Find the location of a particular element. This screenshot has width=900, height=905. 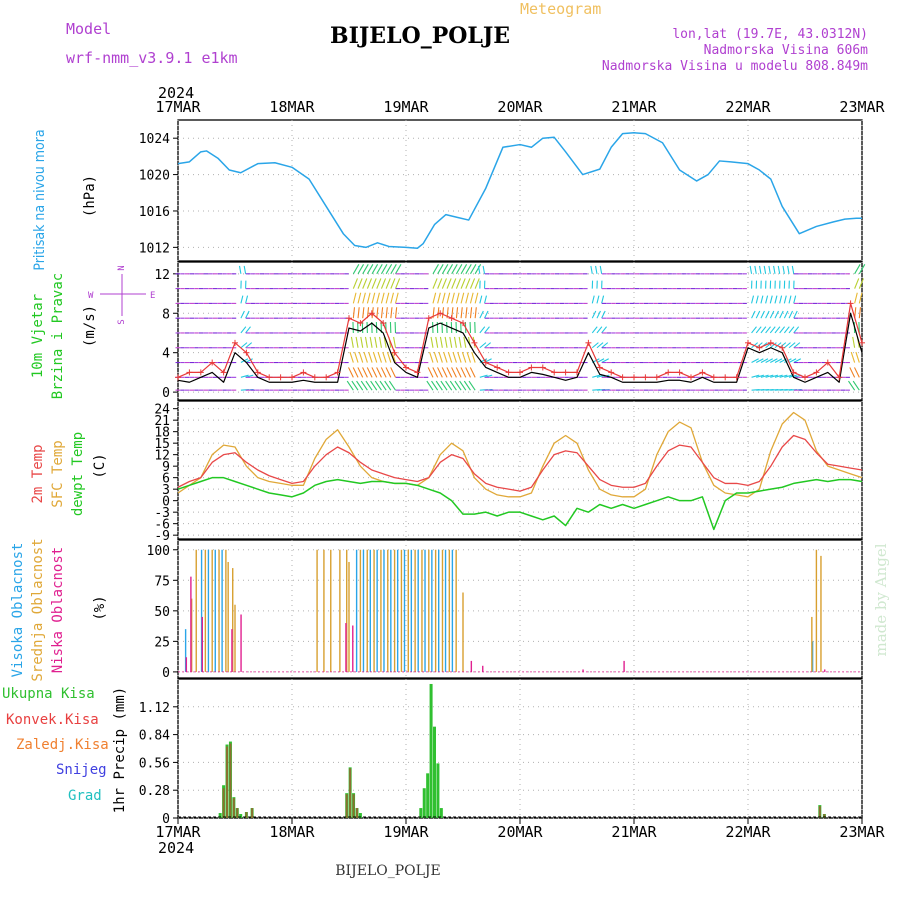

ytick-label-precip: 1.12 is located at coordinates (154, 708).